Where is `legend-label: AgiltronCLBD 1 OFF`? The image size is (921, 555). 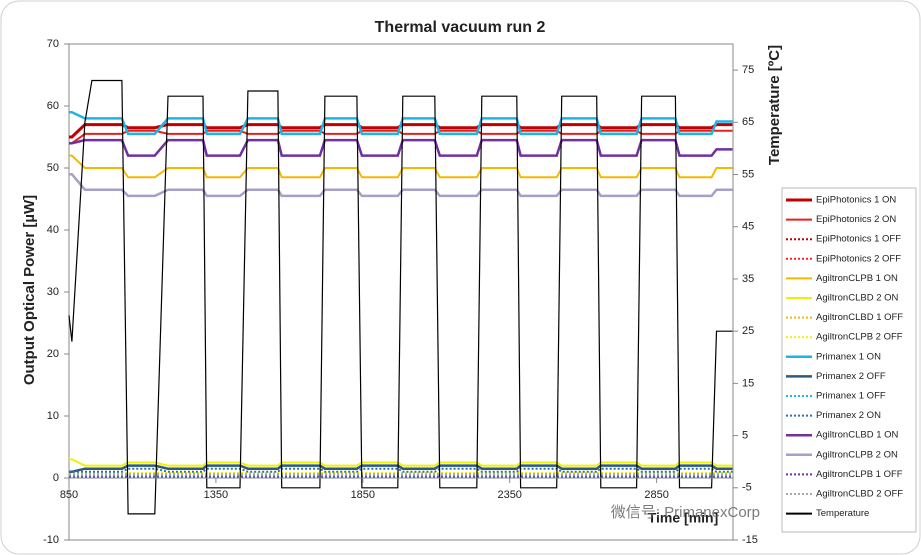 legend-label: AgiltronCLBD 1 OFF is located at coordinates (859, 317).